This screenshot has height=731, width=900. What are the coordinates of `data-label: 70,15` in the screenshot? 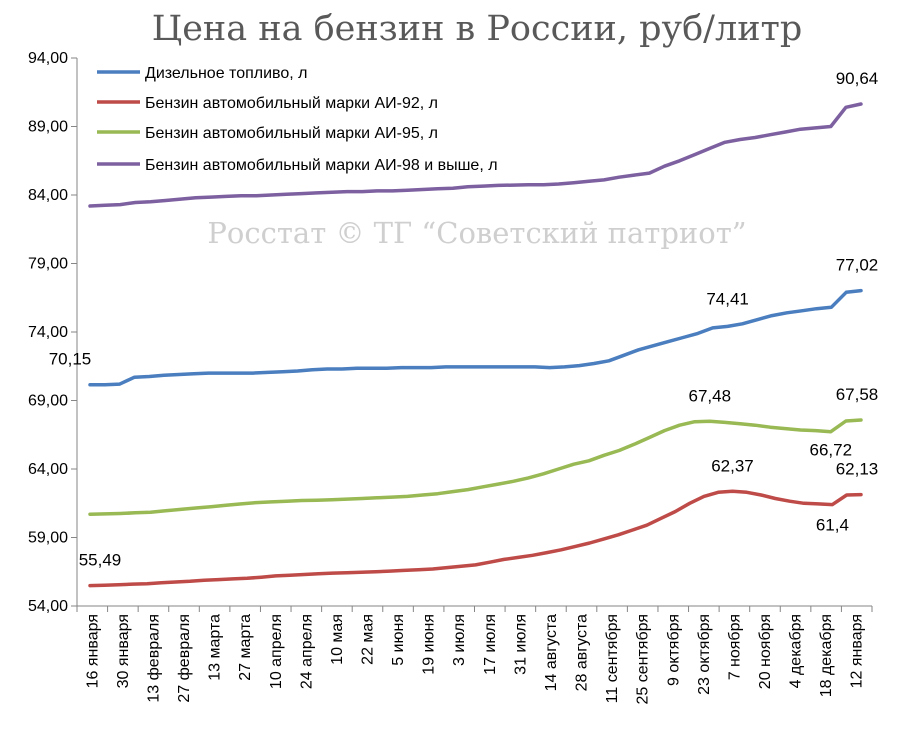 It's located at (70, 359).